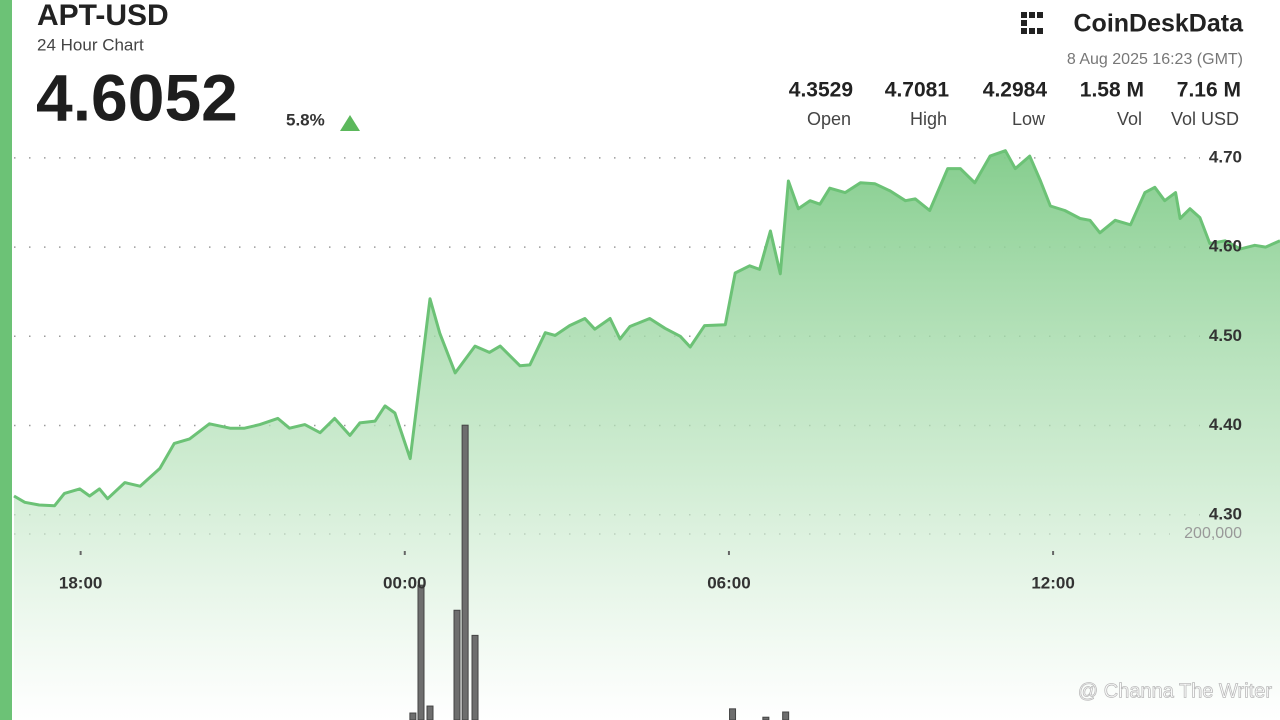  Describe the element at coordinates (1159, 24) in the screenshot. I see `brand: CoinDeskData` at that location.